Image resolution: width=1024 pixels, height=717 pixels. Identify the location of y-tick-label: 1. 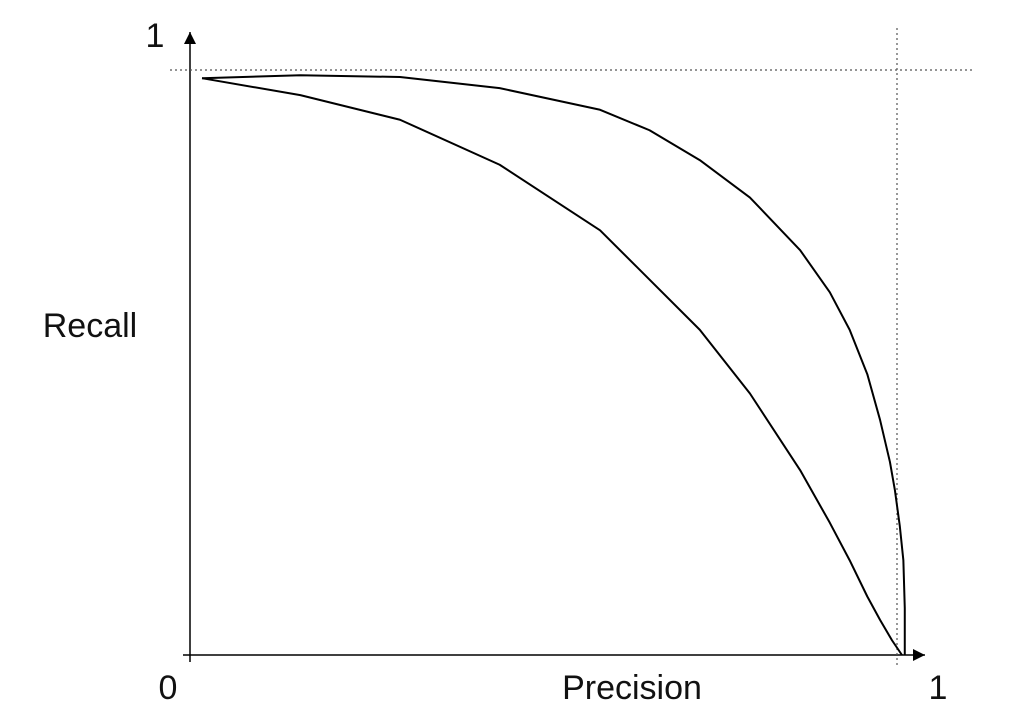
(155, 36).